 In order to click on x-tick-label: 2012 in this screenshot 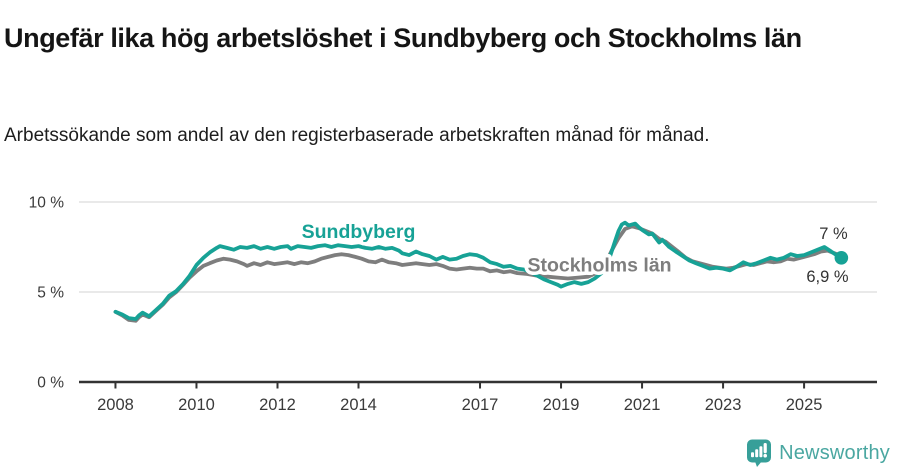, I will do `click(277, 405)`.